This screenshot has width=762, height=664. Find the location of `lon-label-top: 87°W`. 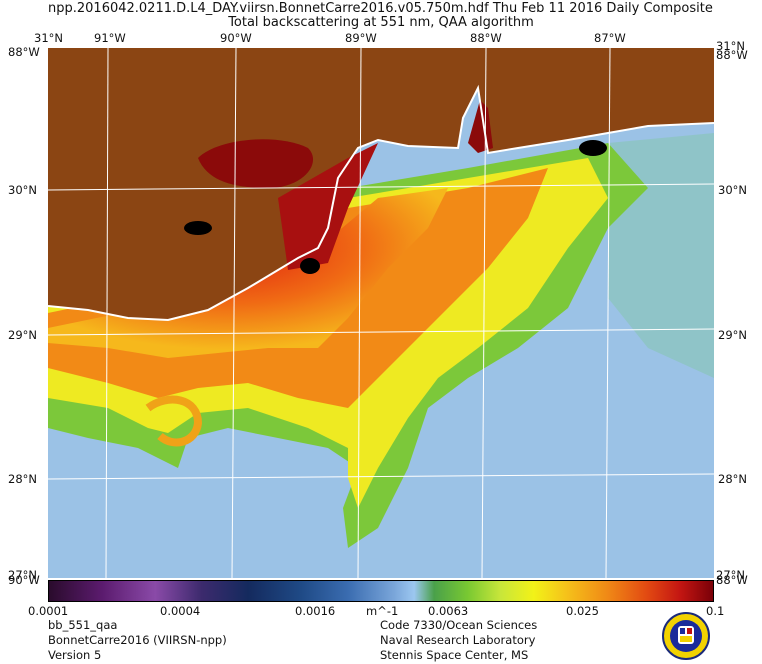

lon-label-top: 87°W is located at coordinates (610, 38).